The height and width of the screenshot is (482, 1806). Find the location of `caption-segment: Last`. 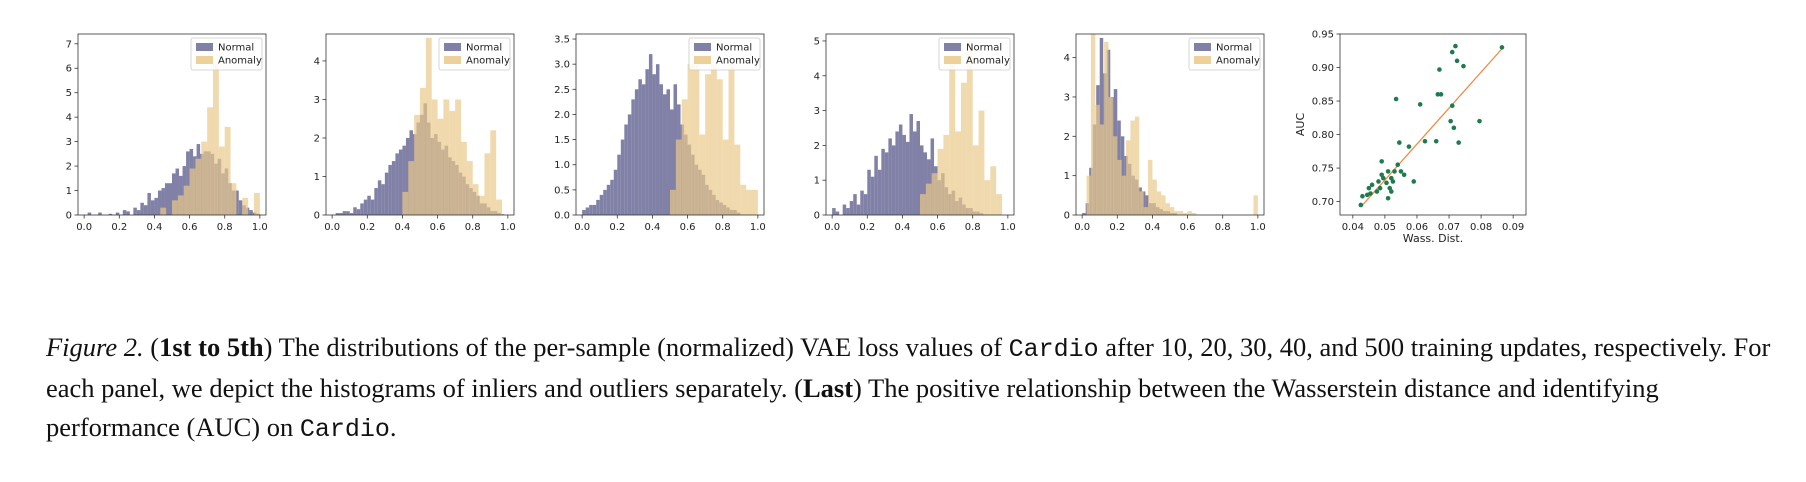

caption-segment: Last is located at coordinates (828, 388).